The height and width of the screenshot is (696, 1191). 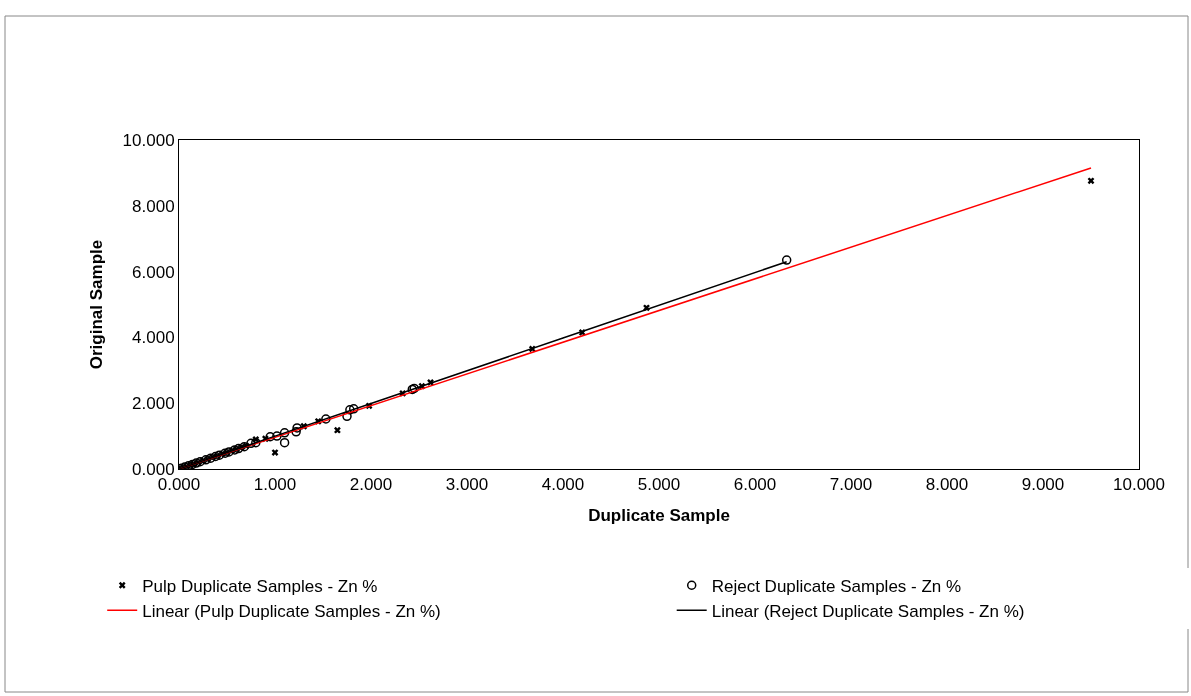 I want to click on x-axis-title: Duplicate Sample, so click(x=659, y=515).